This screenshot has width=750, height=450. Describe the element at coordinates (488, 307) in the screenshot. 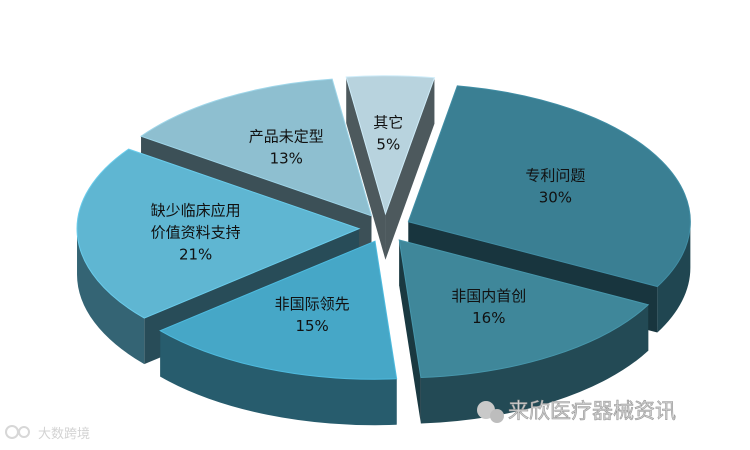

I see `slice-label: 非国内首创 16%` at that location.